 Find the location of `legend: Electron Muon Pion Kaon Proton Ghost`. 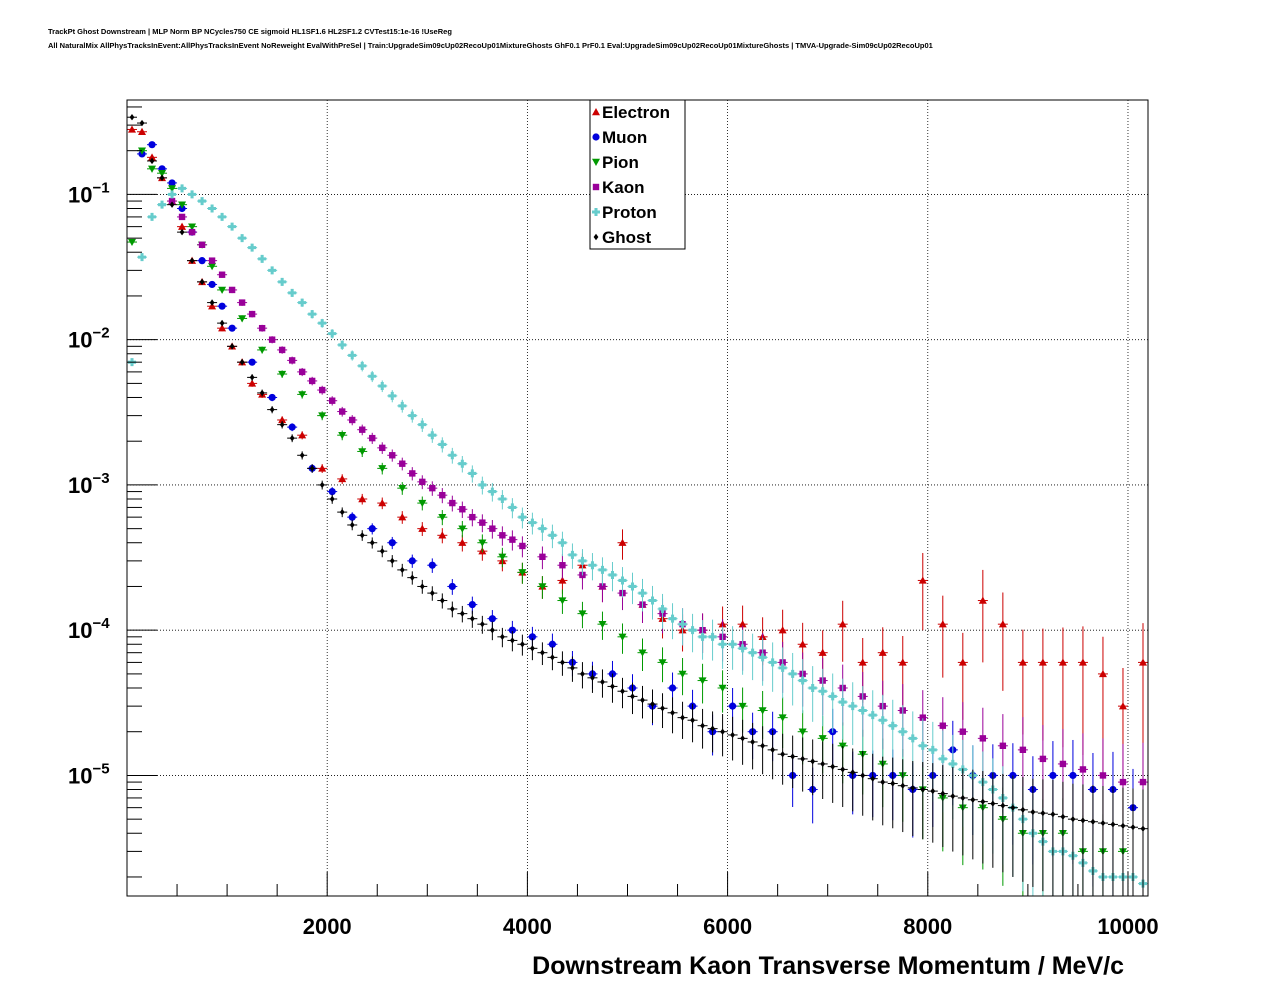

legend: Electron Muon Pion Kaon Proton Ghost is located at coordinates (637, 174).